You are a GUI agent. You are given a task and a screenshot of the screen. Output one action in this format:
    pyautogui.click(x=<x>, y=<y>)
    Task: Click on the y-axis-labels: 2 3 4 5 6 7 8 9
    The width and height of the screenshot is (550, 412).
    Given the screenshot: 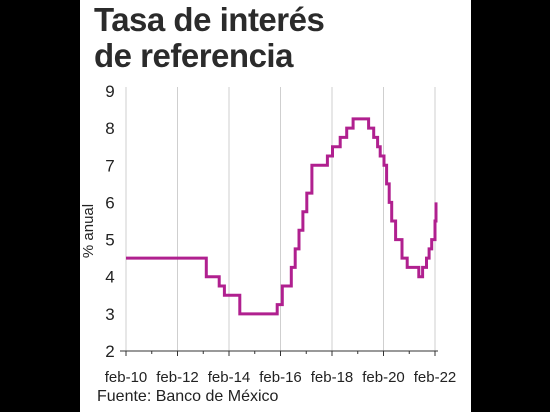 What is the action you would take?
    pyautogui.click(x=109, y=221)
    